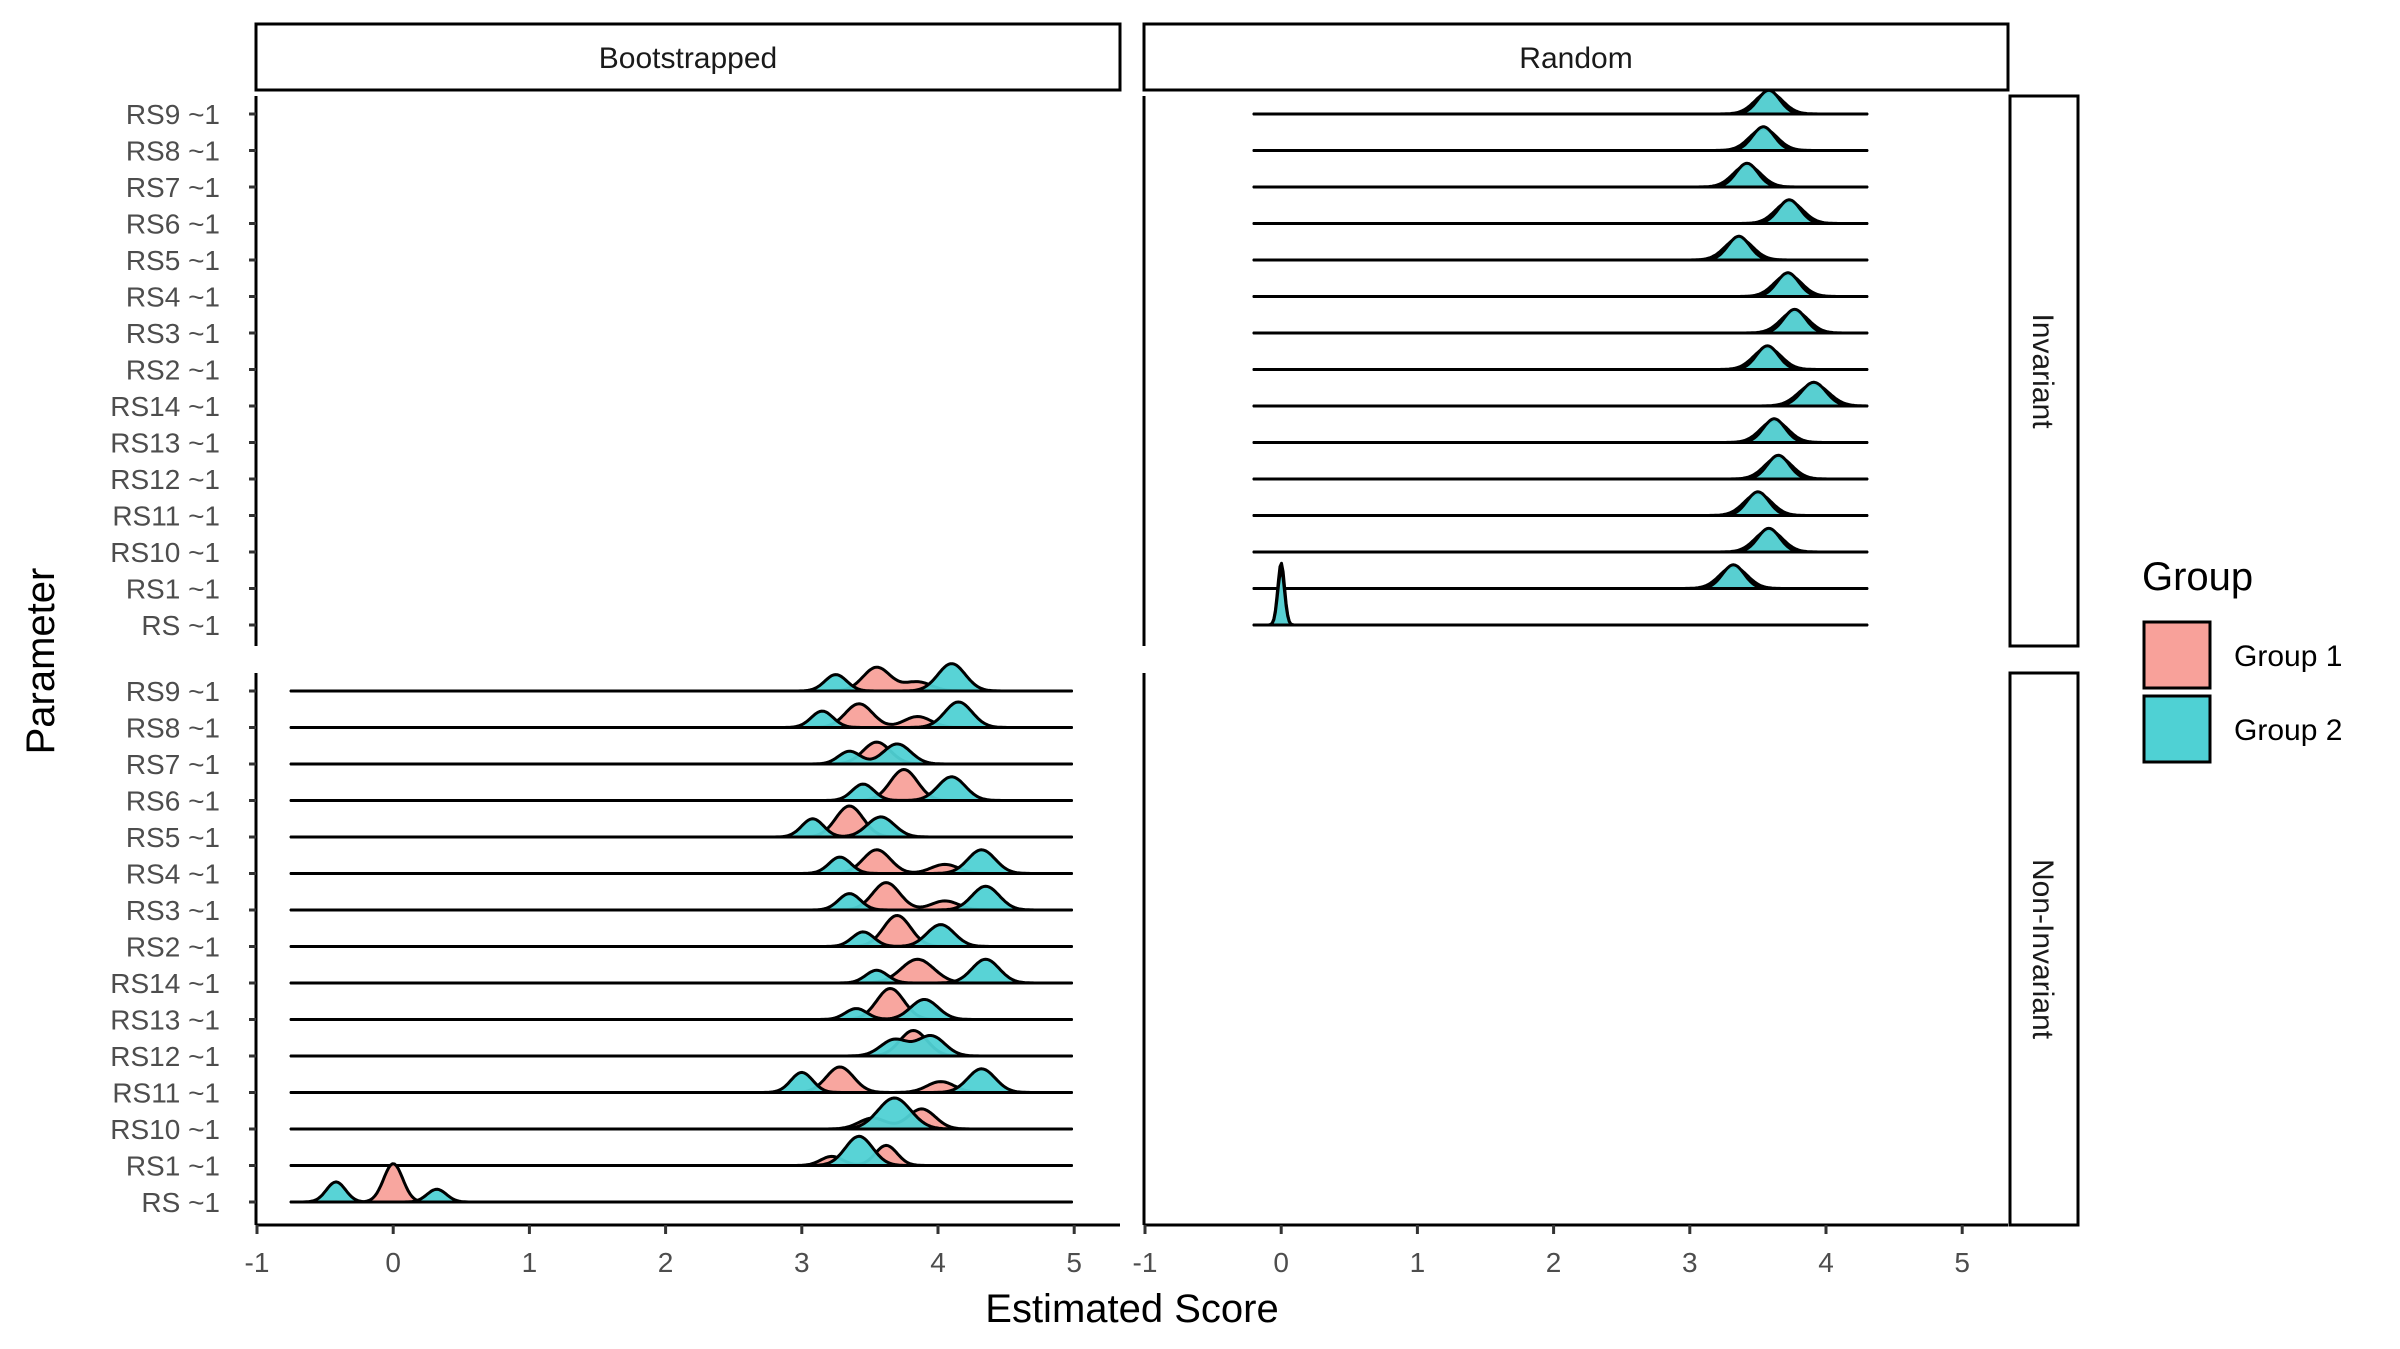  What do you see at coordinates (173, 837) in the screenshot?
I see `y-tick-label-rs5-1: RS5 ~1` at bounding box center [173, 837].